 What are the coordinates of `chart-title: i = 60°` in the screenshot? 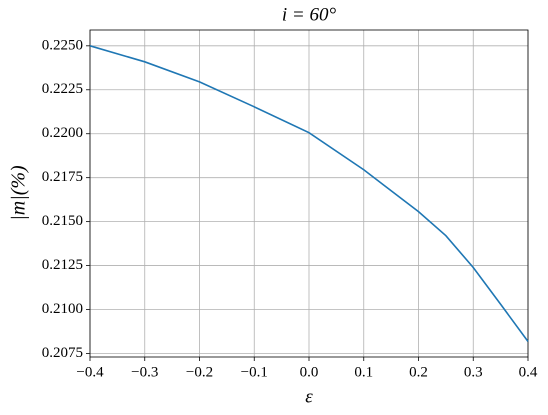 It's located at (309, 14).